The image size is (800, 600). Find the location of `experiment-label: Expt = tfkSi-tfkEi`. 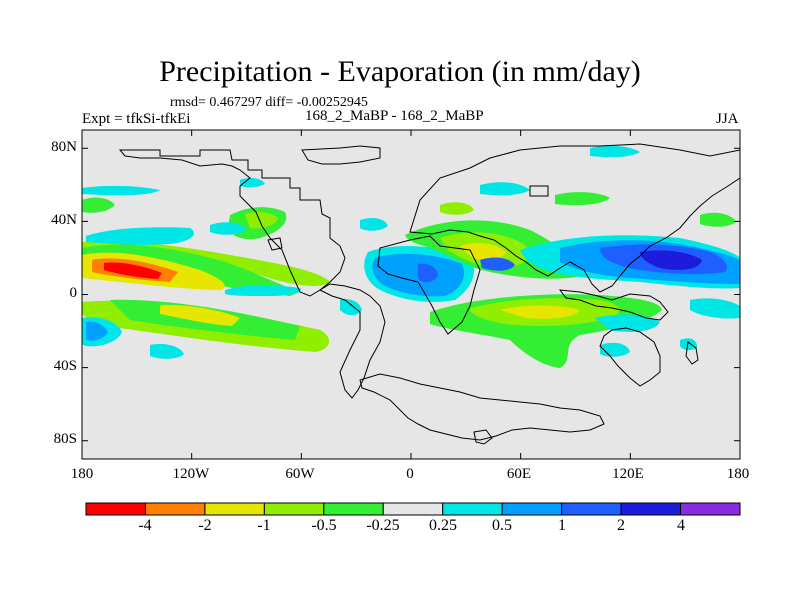

experiment-label: Expt = tfkSi-tfkEi is located at coordinates (136, 119).